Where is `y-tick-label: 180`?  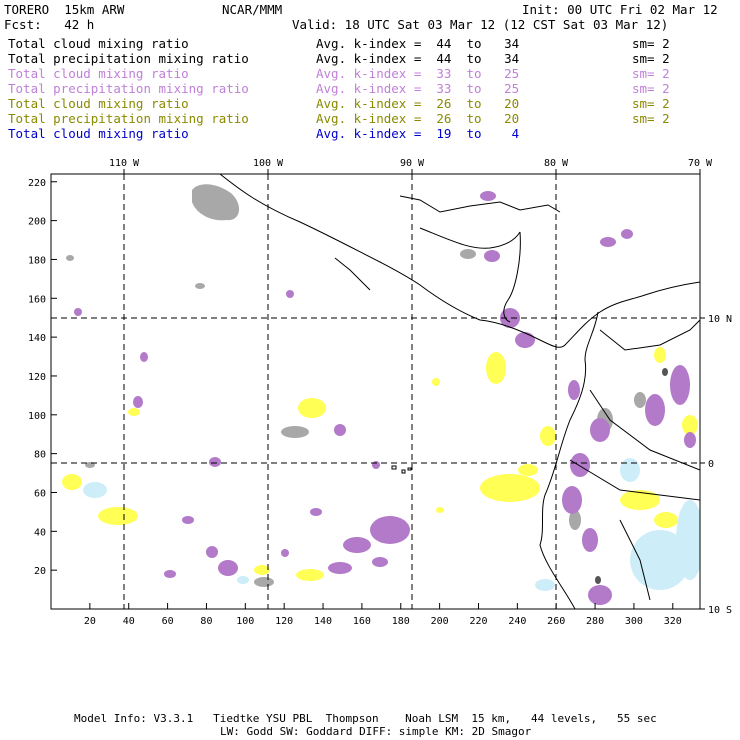
y-tick-label: 180 is located at coordinates (37, 260).